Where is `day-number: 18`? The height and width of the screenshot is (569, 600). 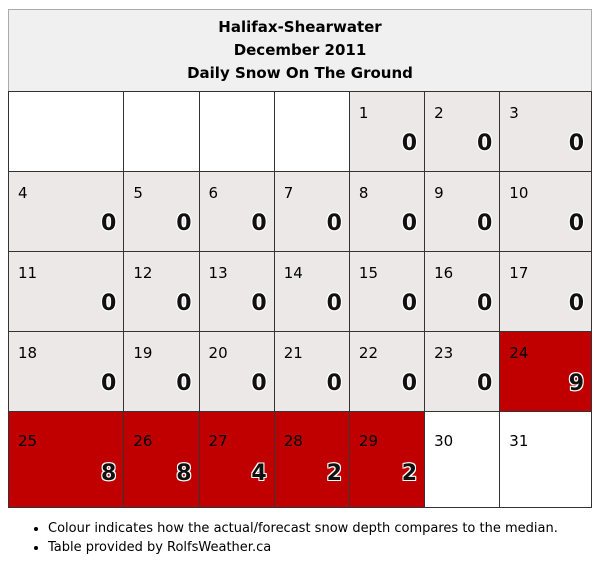
day-number: 18 is located at coordinates (28, 353).